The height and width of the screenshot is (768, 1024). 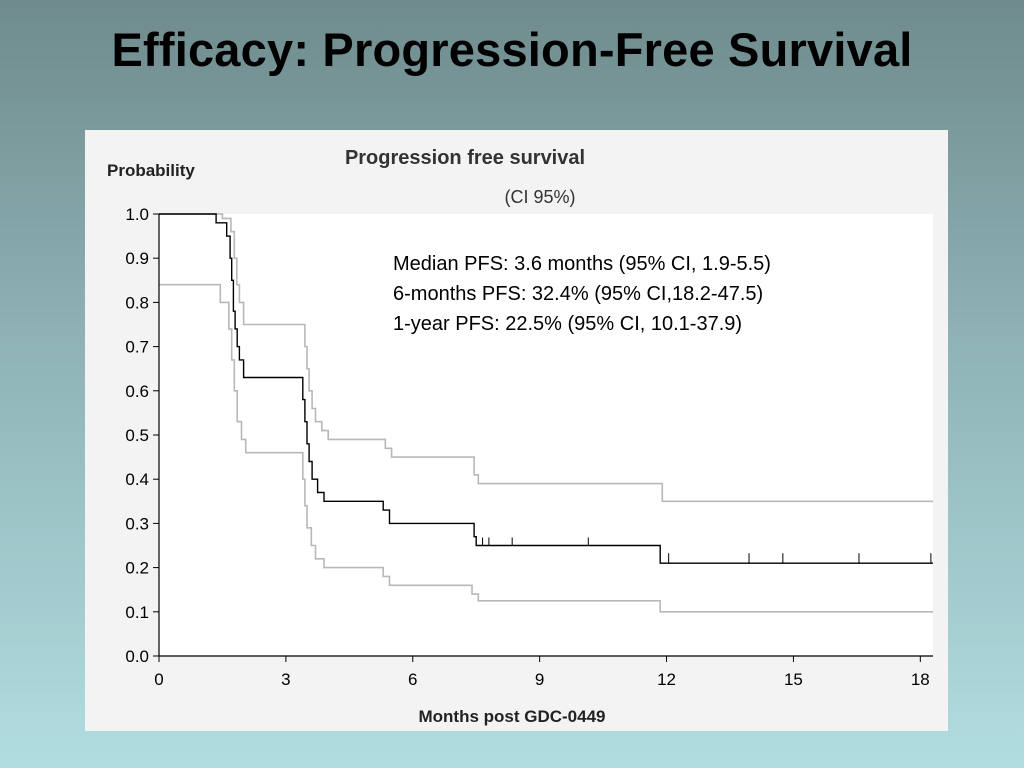 What do you see at coordinates (137, 568) in the screenshot?
I see `y-tick-label-2: 0.2` at bounding box center [137, 568].